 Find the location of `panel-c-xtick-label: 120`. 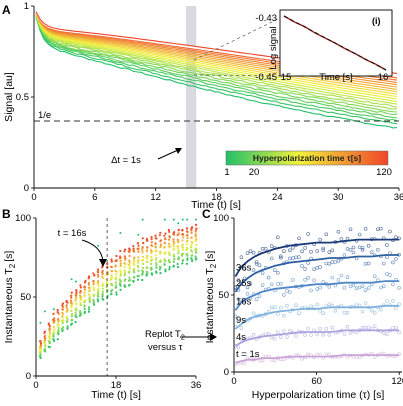

panel-c-xtick-label: 120 is located at coordinates (397, 381).